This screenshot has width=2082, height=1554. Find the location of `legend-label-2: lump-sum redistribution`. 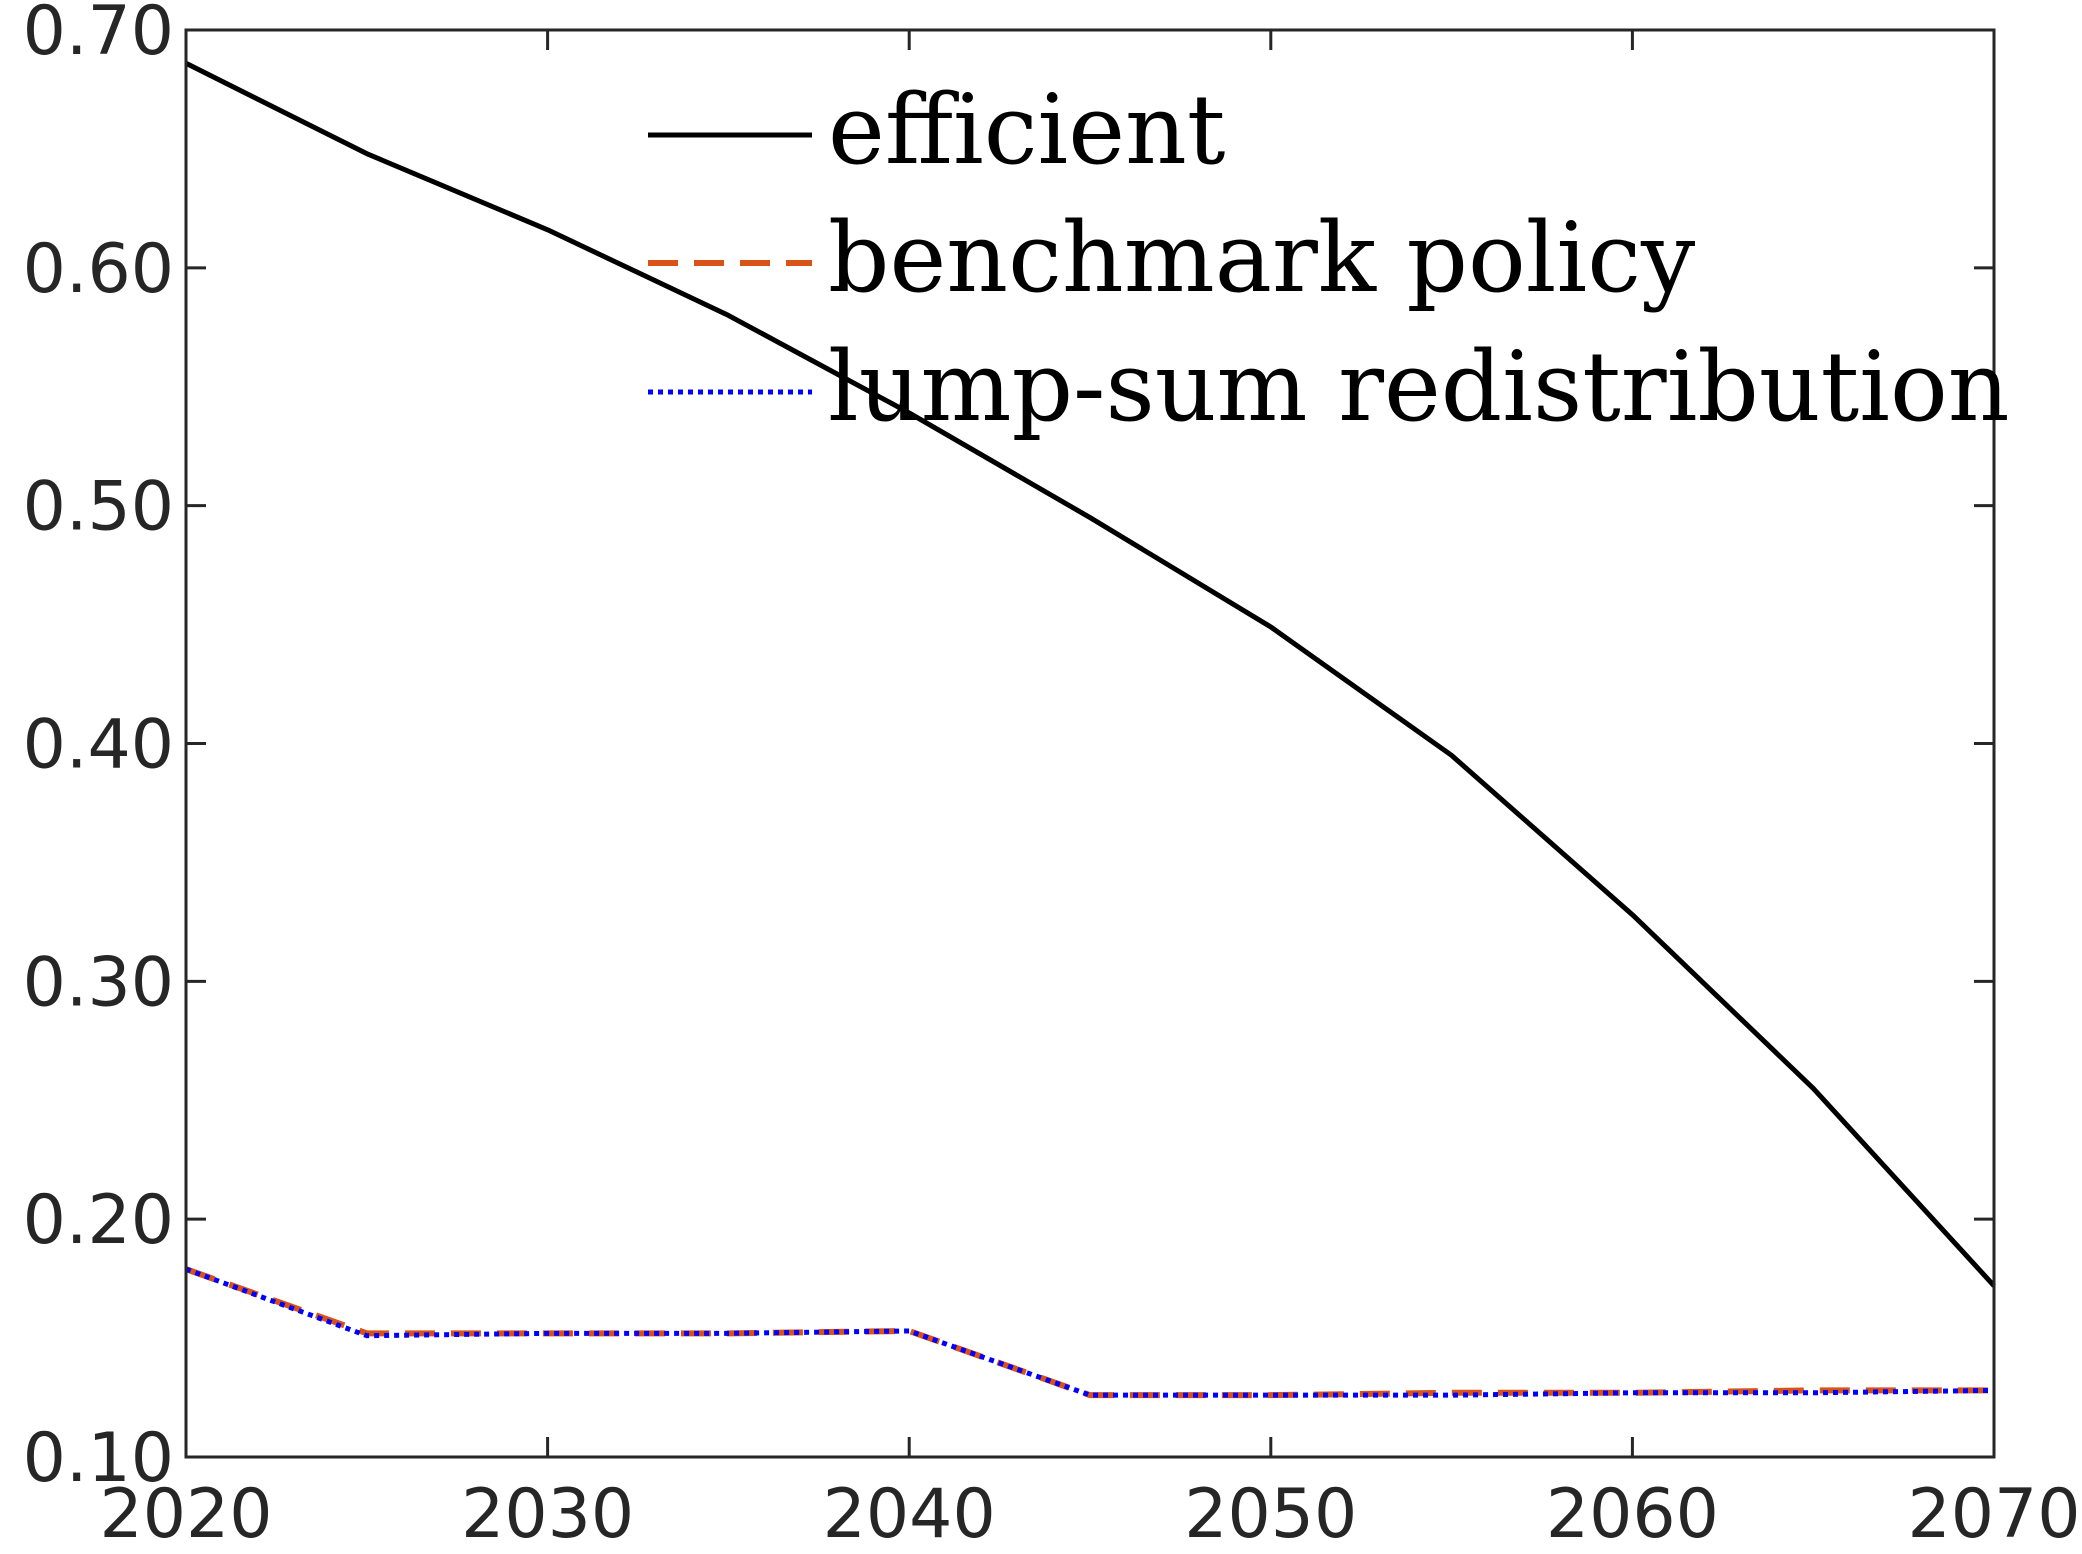

legend-label-2: lump-sum redistribution is located at coordinates (1419, 387).